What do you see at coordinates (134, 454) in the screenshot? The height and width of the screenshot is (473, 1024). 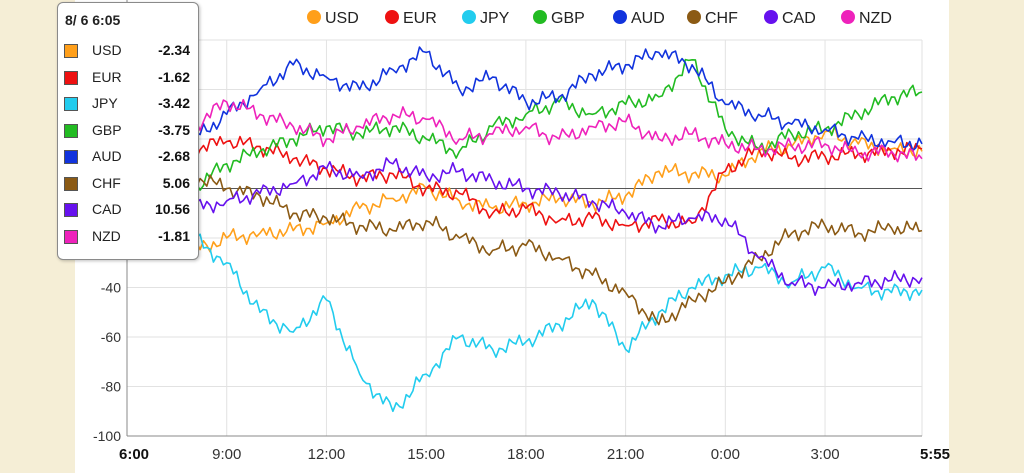 I see `x-tick-label: 6:00` at bounding box center [134, 454].